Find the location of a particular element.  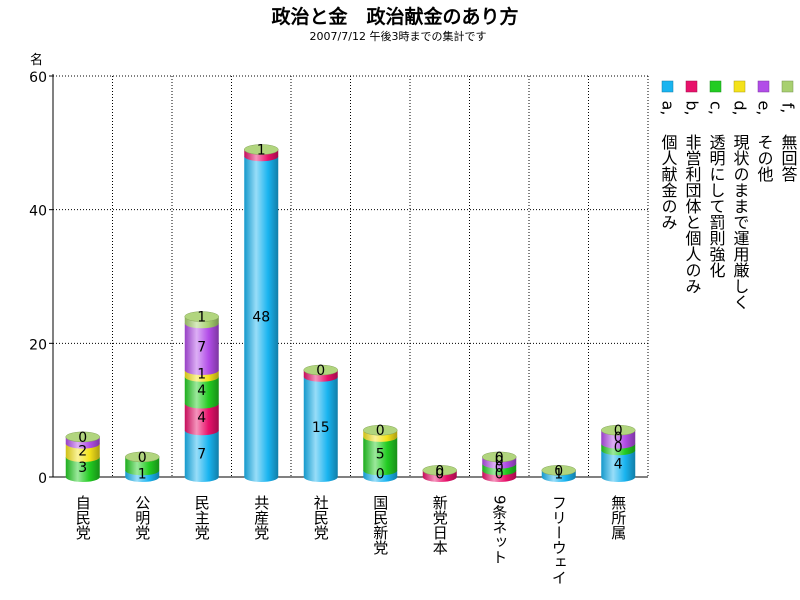

legend-key: a, is located at coordinates (668, 108).